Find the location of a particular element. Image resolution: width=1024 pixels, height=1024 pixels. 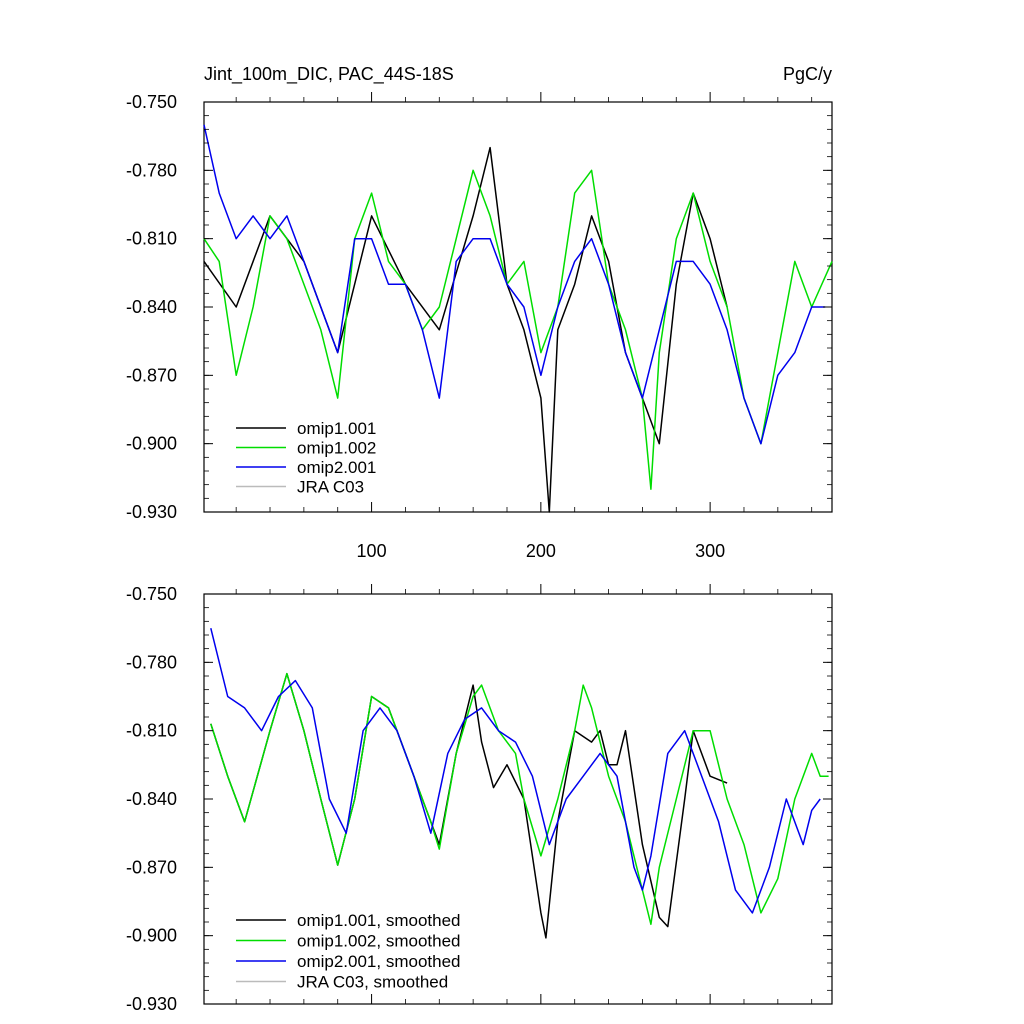

legend-label: omip1.001 is located at coordinates (336, 428).